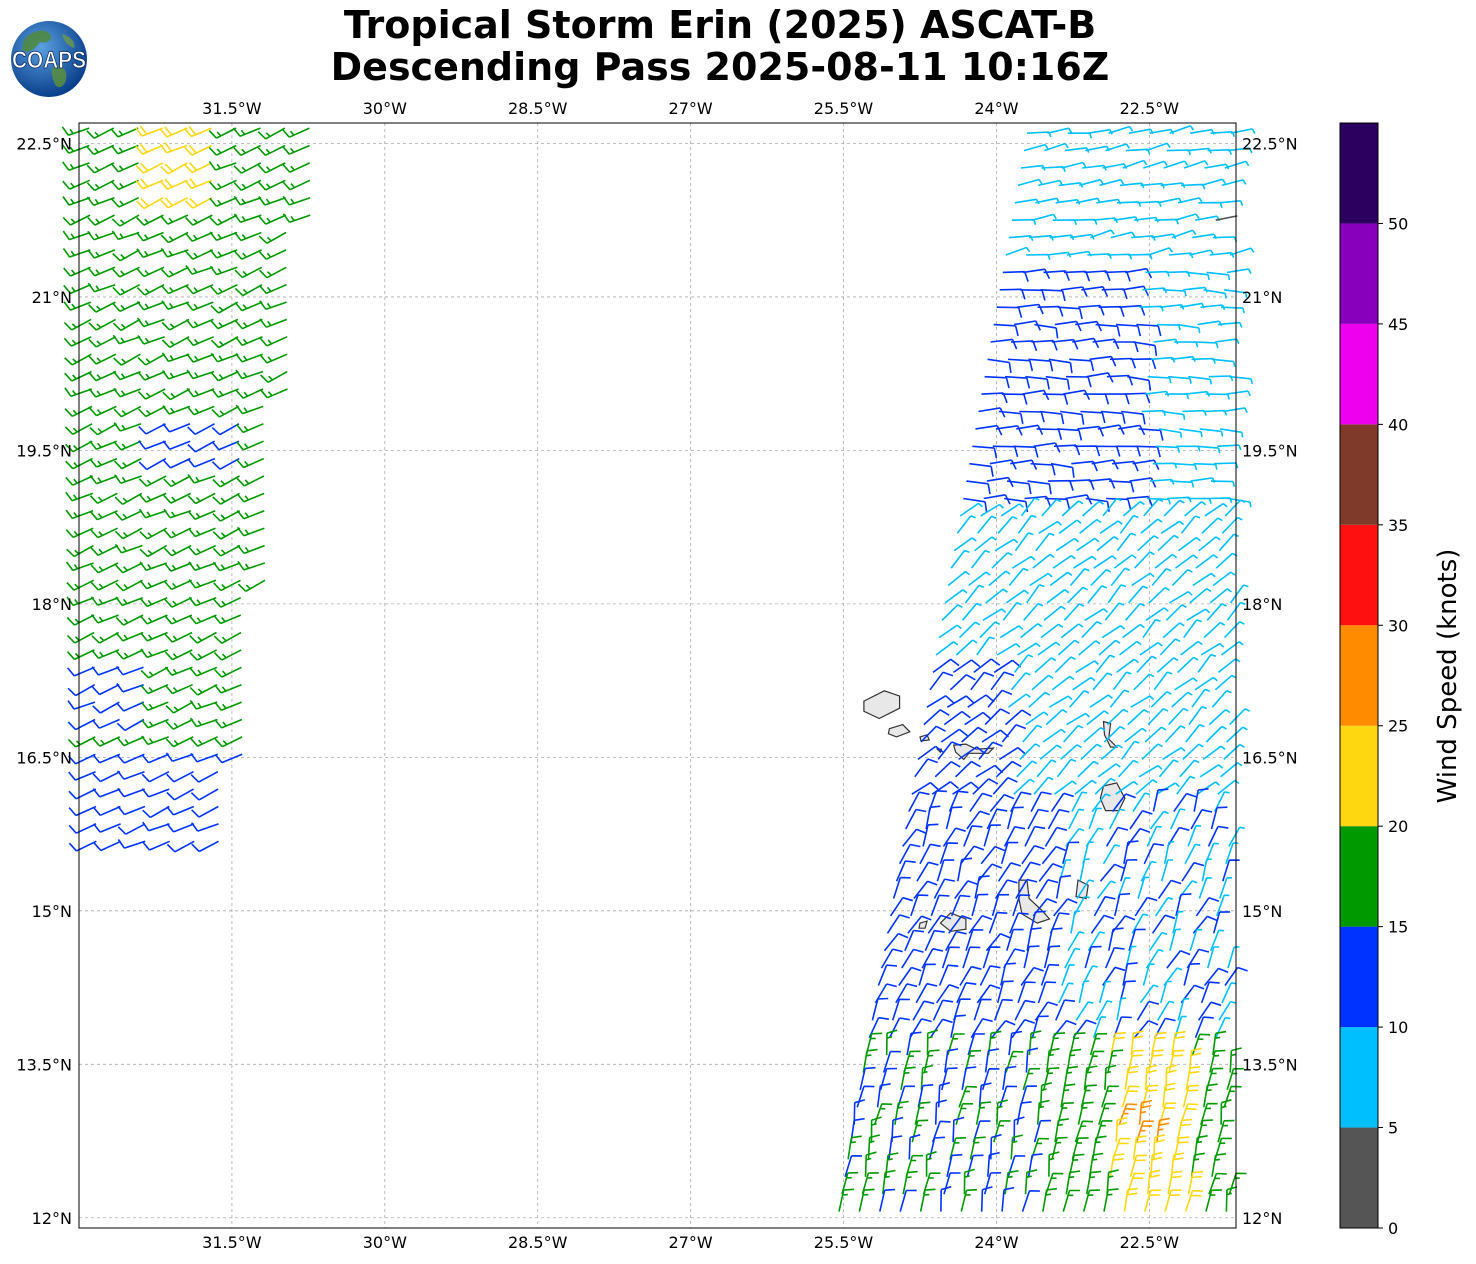 Image resolution: width=1476 pixels, height=1264 pixels. Describe the element at coordinates (923, 924) in the screenshot. I see `island-outline` at that location.